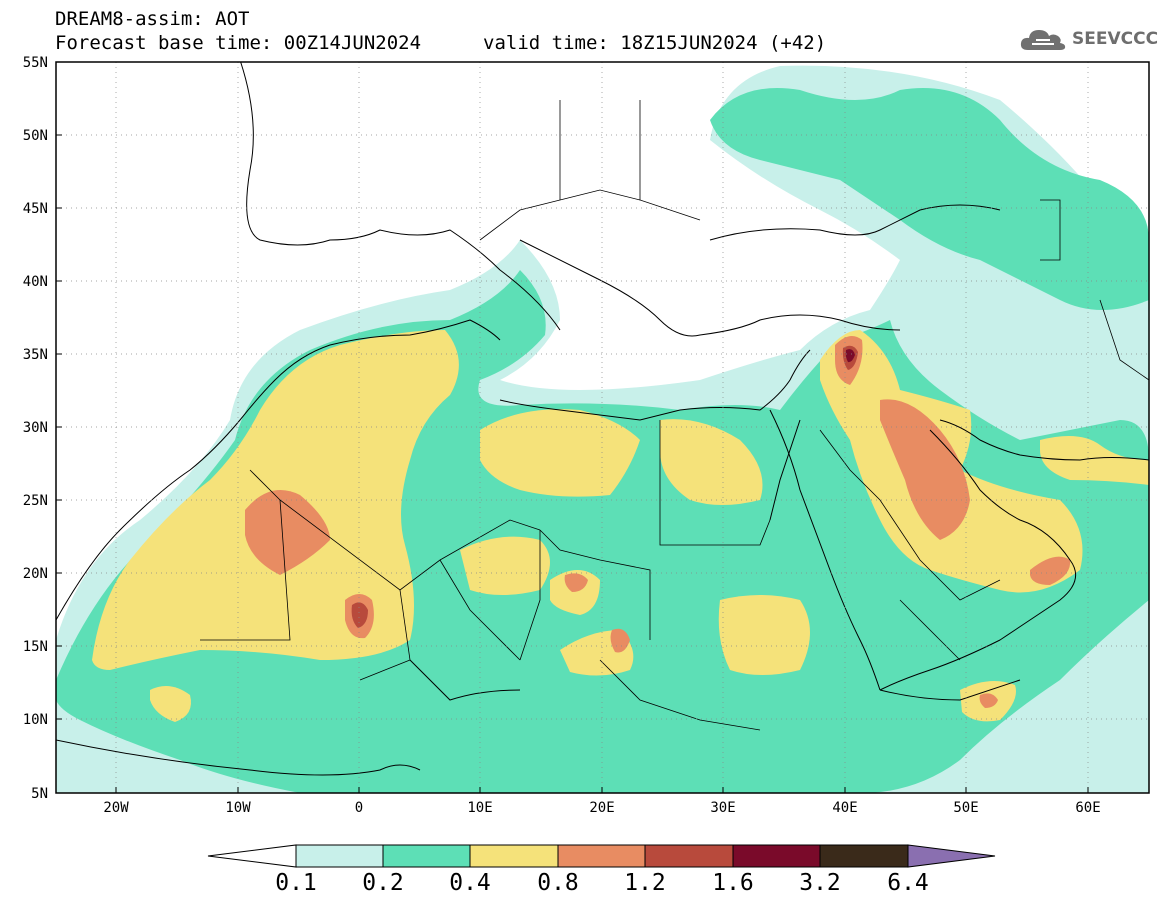 Image resolution: width=1165 pixels, height=905 pixels. What do you see at coordinates (645, 883) in the screenshot?
I see `colorbar-label-4: 1.2` at bounding box center [645, 883].